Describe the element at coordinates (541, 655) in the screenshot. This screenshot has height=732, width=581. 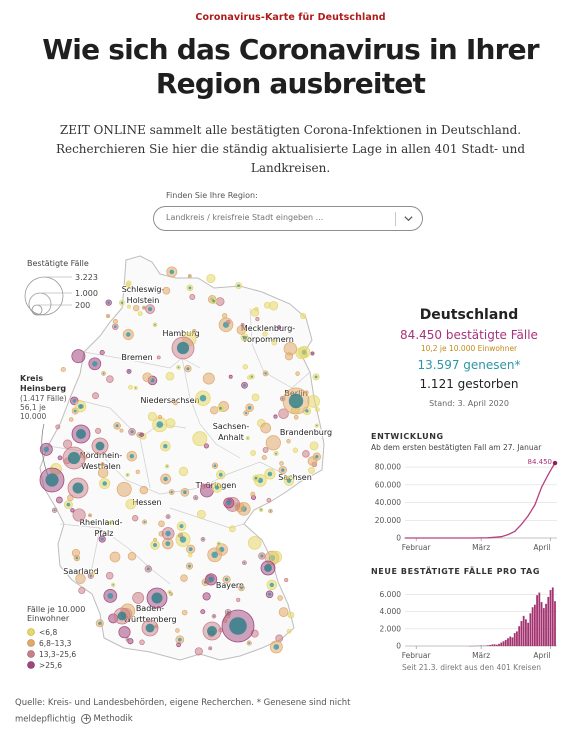
I see `x-tick-label: April` at that location.